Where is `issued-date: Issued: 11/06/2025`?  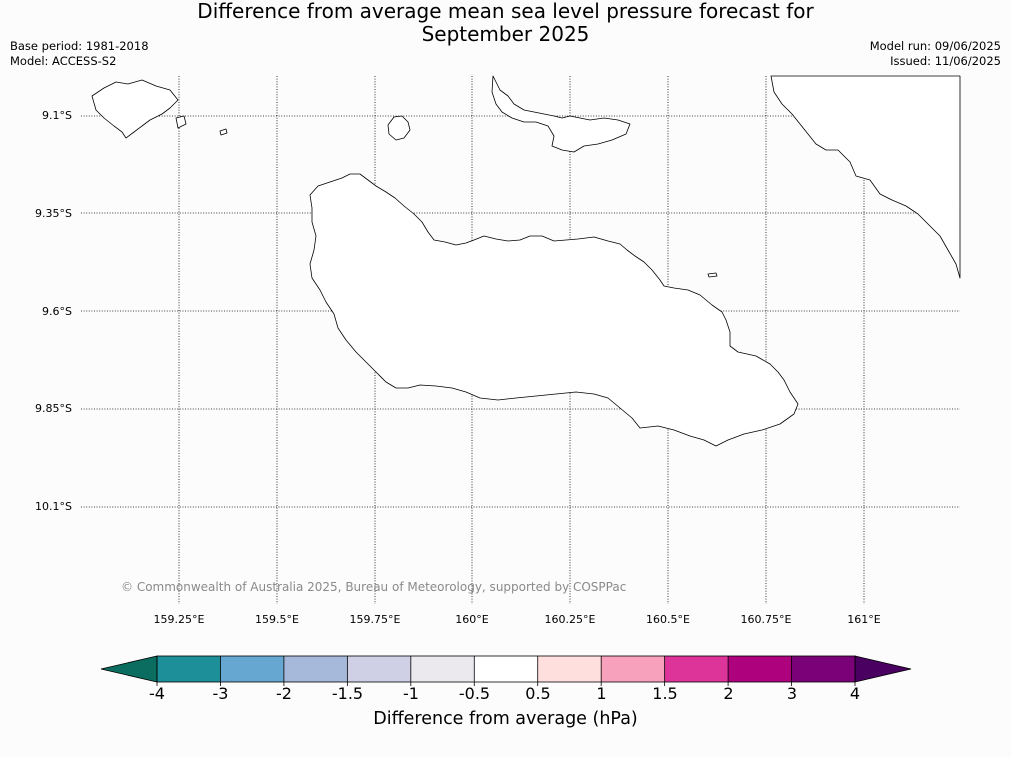
issued-date: Issued: 11/06/2025 is located at coordinates (945, 61).